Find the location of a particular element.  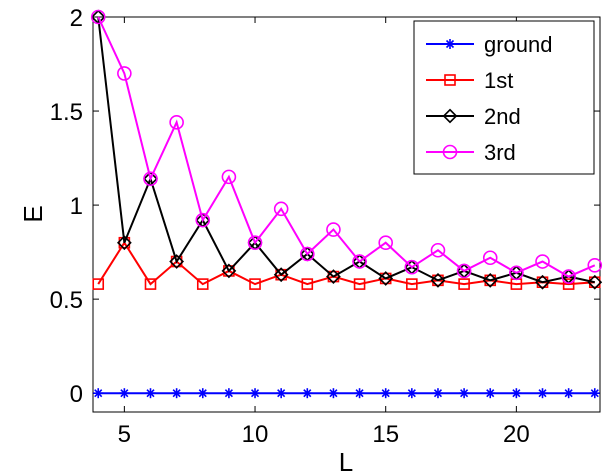

legend-label: 2nd is located at coordinates (502, 116).